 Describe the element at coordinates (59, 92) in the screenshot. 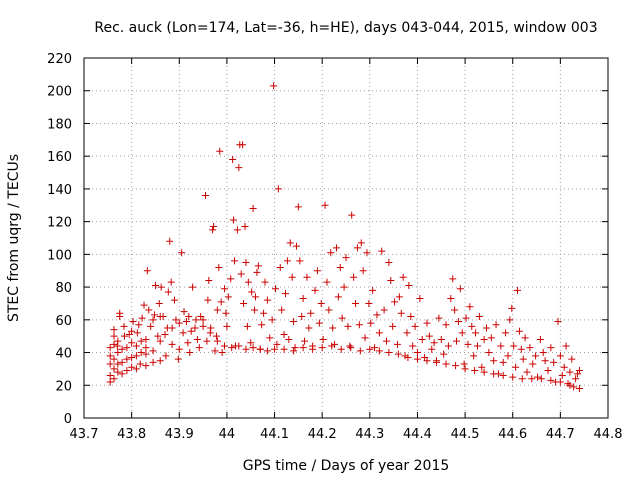

I see `y-tick-label: 200` at that location.